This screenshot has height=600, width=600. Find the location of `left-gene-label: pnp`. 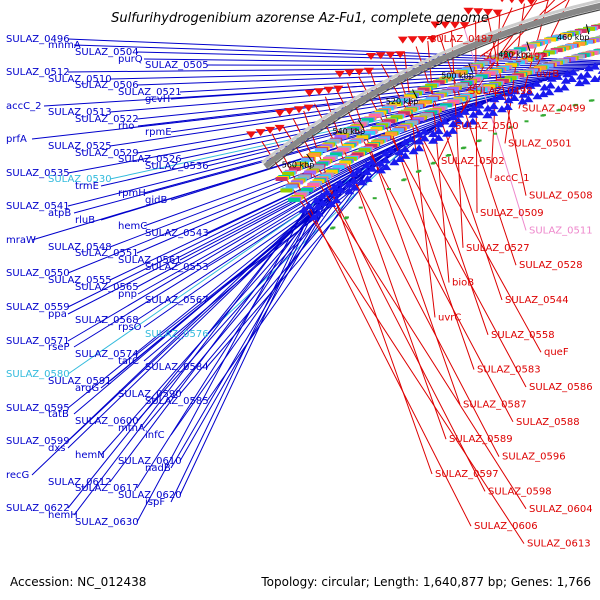

left-gene-label: pnp is located at coordinates (127, 294).